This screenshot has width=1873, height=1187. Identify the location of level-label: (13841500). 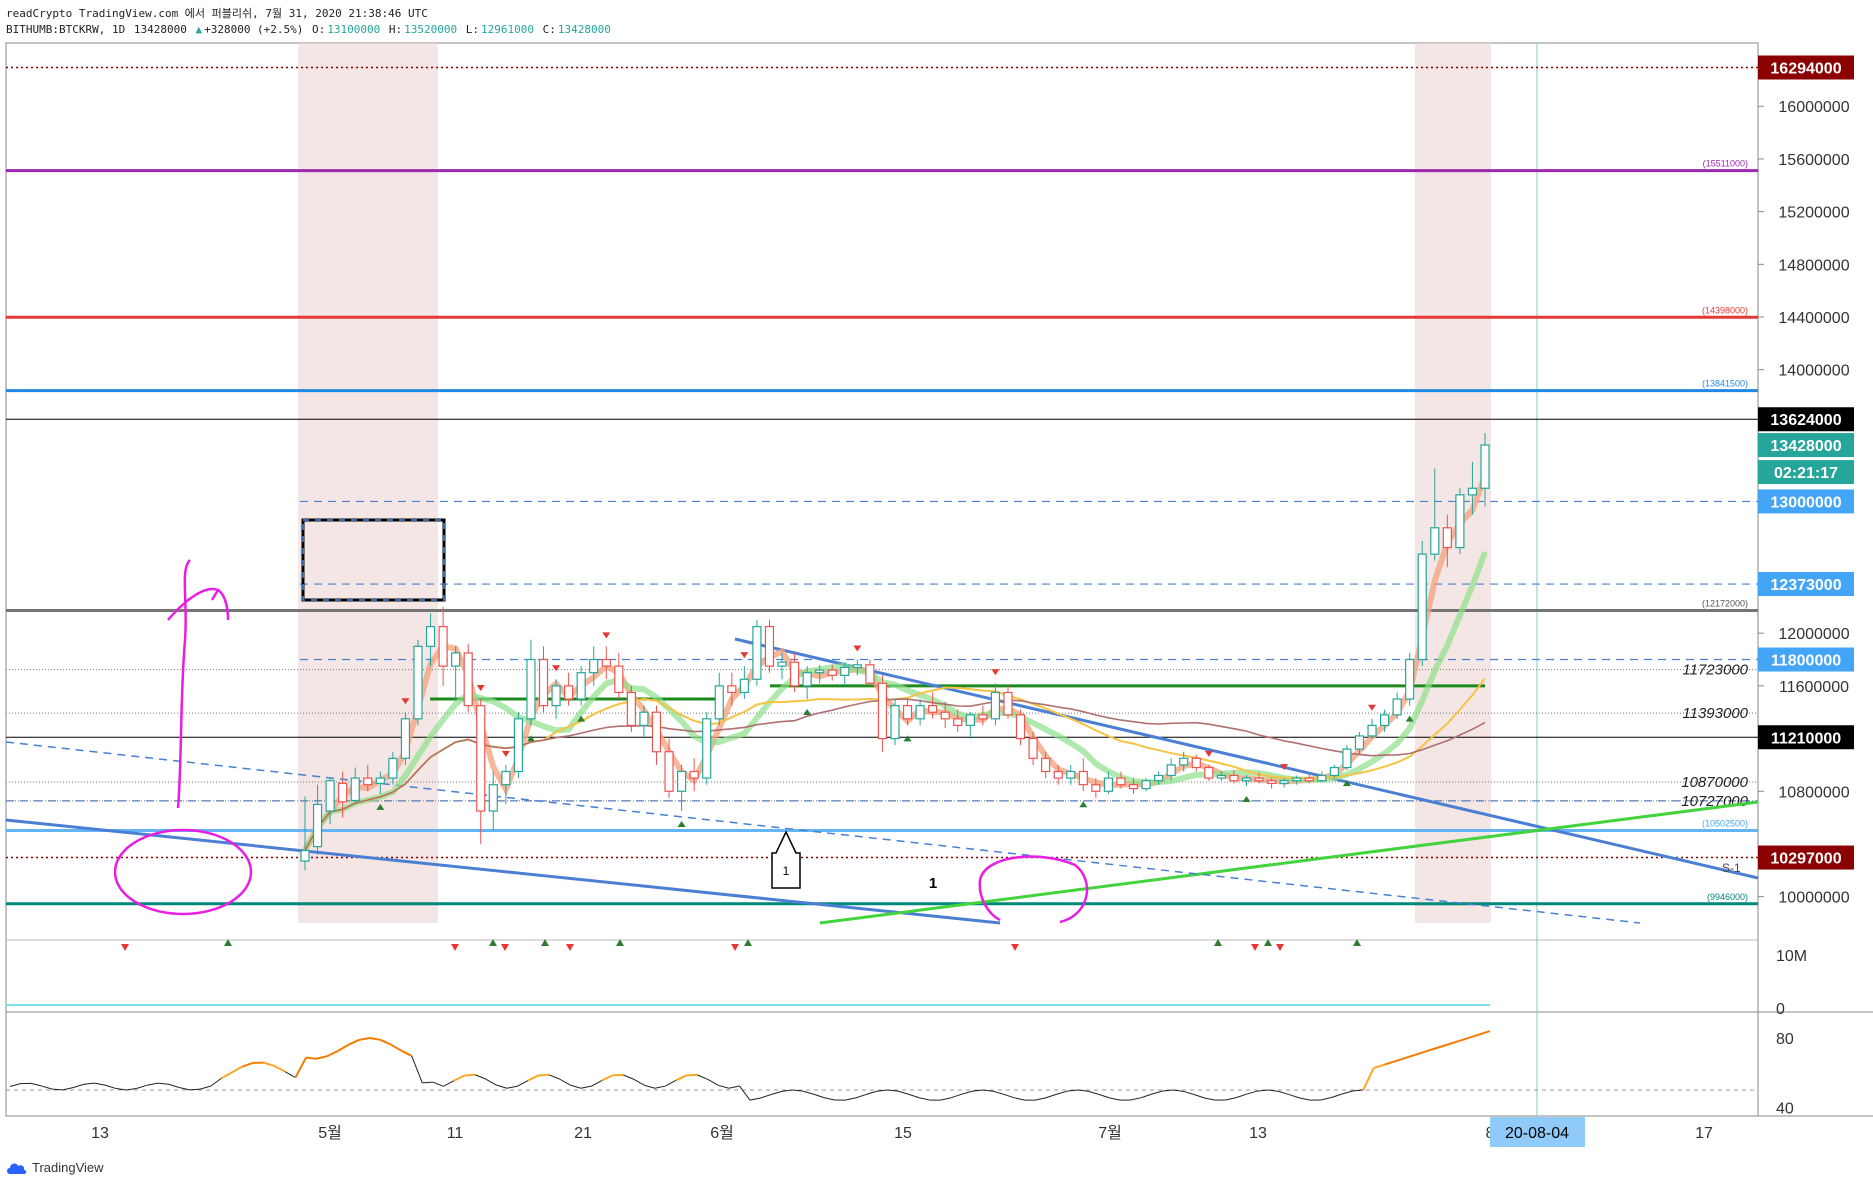
(1725, 384).